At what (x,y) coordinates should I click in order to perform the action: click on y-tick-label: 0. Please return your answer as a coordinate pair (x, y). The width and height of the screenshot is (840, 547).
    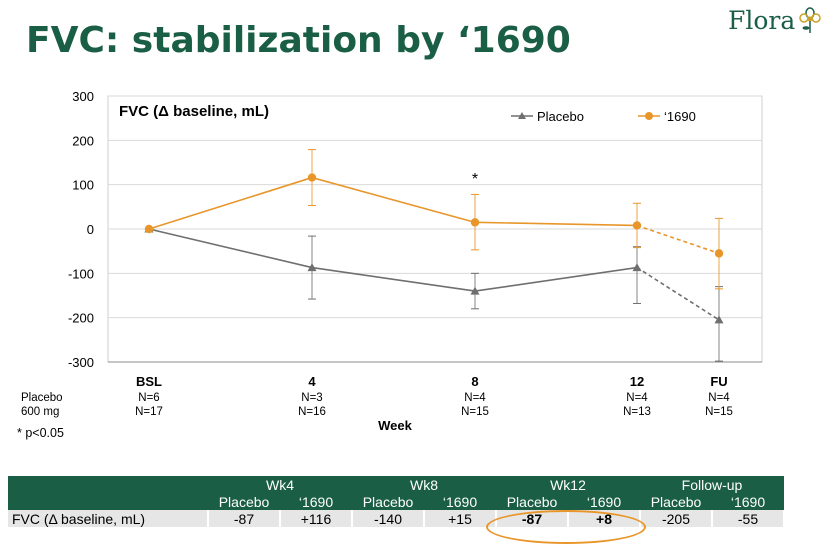
    Looking at the image, I should click on (90, 229).